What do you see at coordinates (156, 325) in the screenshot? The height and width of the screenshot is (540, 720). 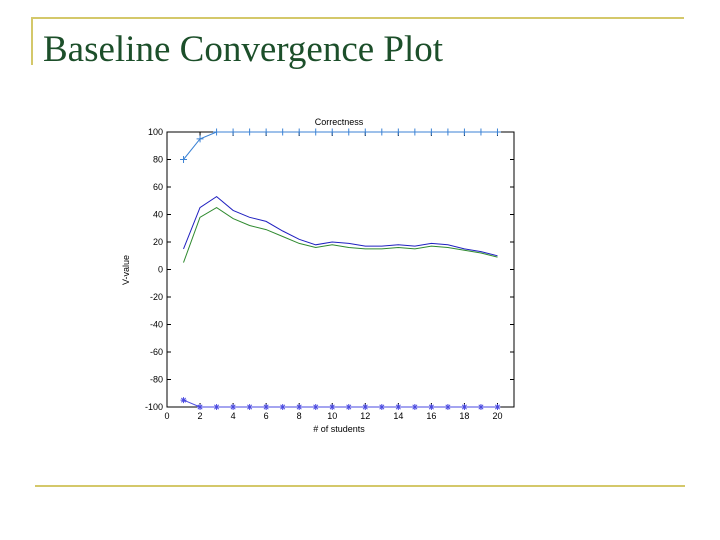 I see `y-tick-label: -40` at bounding box center [156, 325].